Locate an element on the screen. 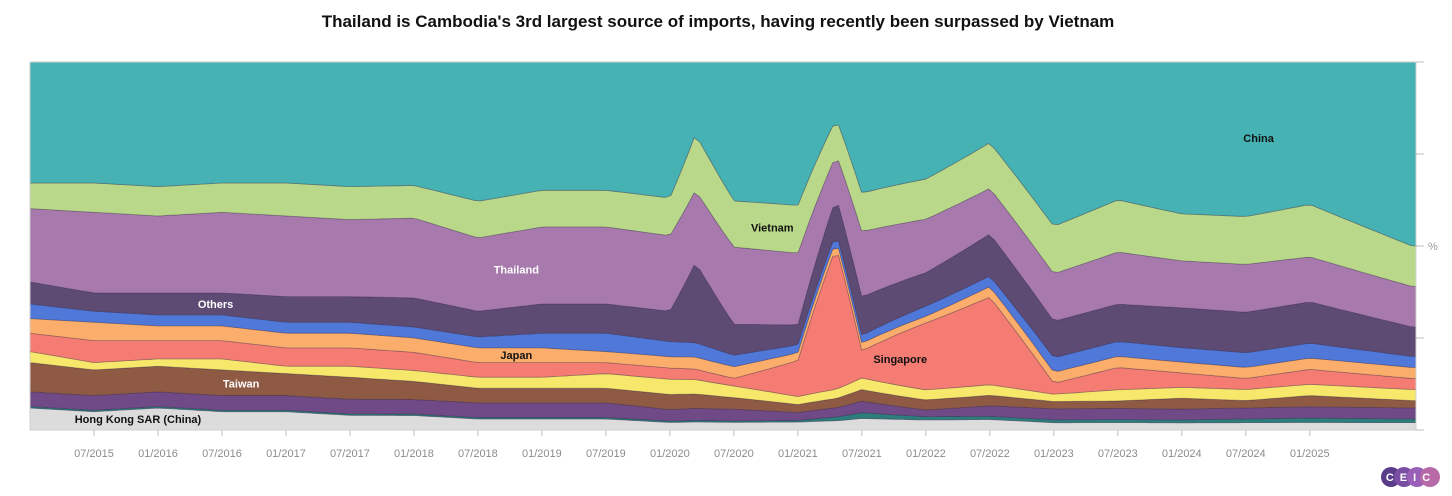  x-tick-label: 07/2017 is located at coordinates (350, 454).